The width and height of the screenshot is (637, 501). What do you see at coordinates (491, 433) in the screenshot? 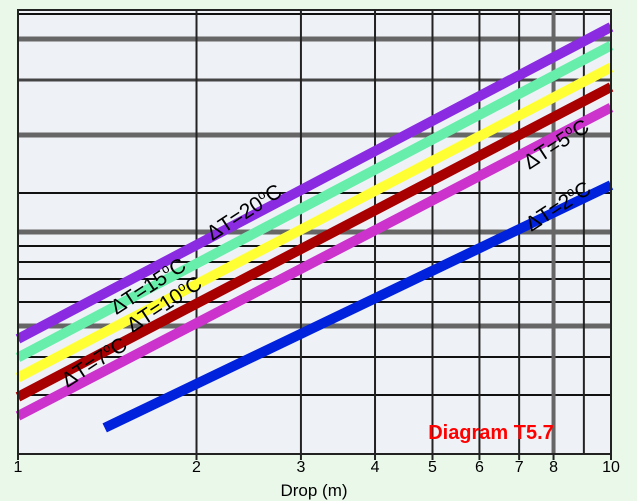
I see `diagram-annotation: Diagram T5.7` at bounding box center [491, 433].